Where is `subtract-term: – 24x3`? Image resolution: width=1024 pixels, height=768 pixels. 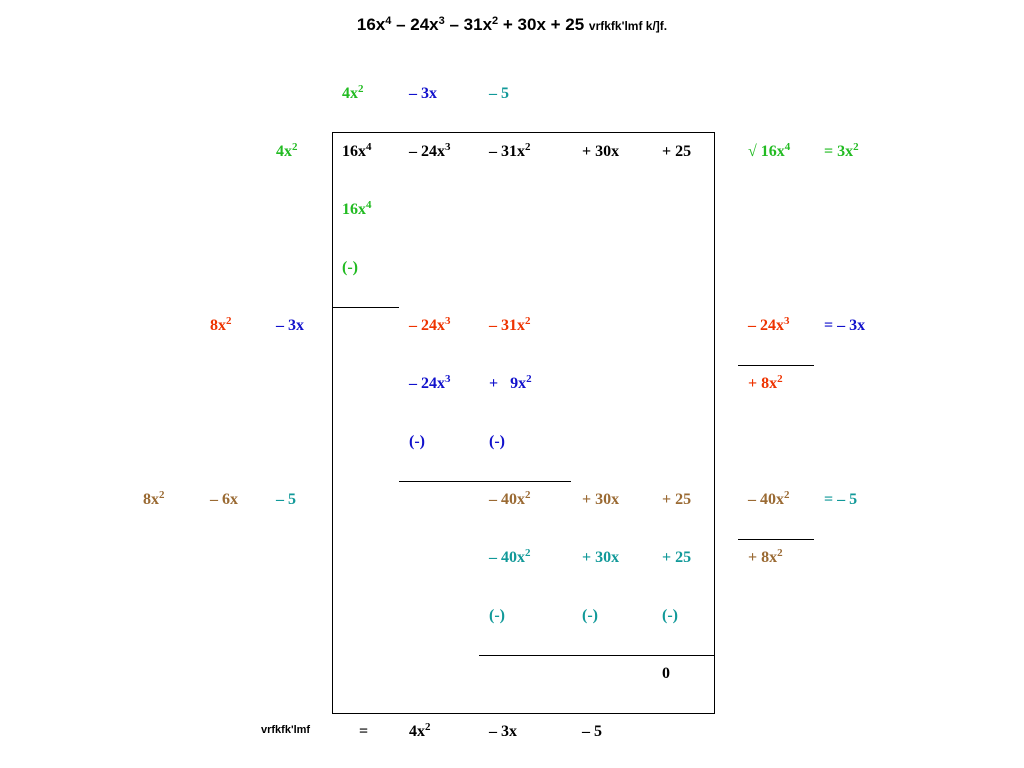
subtract-term: – 24x3 is located at coordinates (430, 383).